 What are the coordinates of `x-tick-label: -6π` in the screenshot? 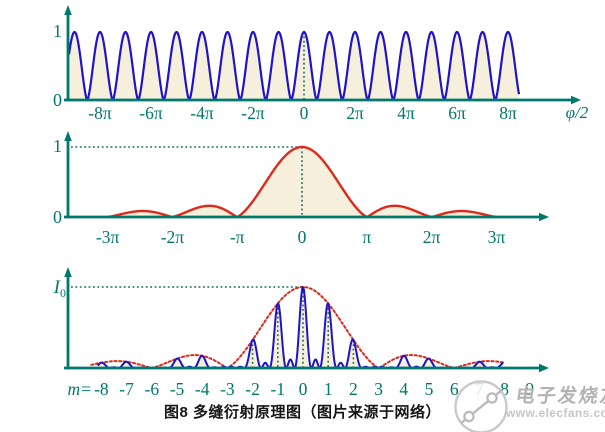 It's located at (151, 113).